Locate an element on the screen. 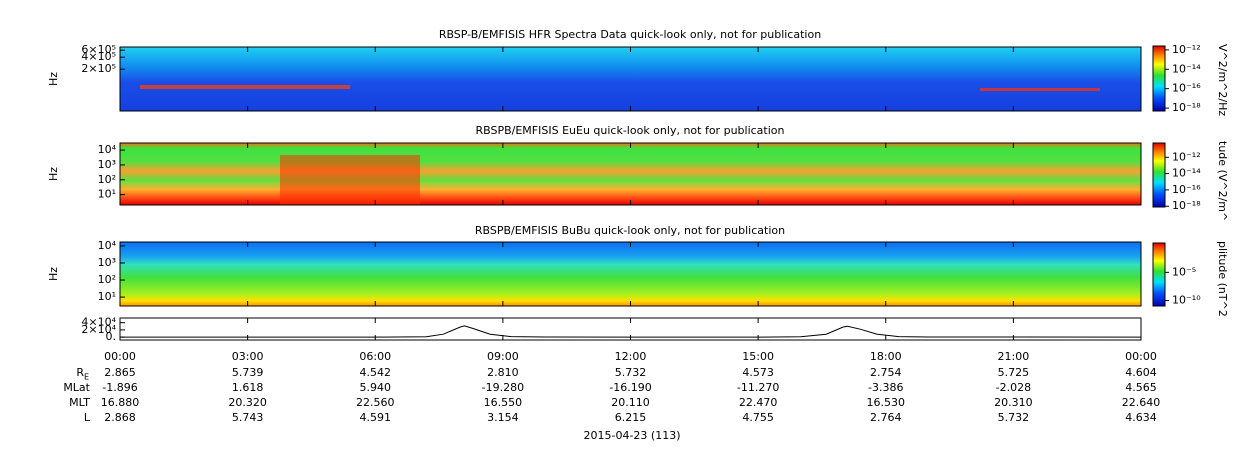  ephemeris-value: 22.560 is located at coordinates (375, 402).